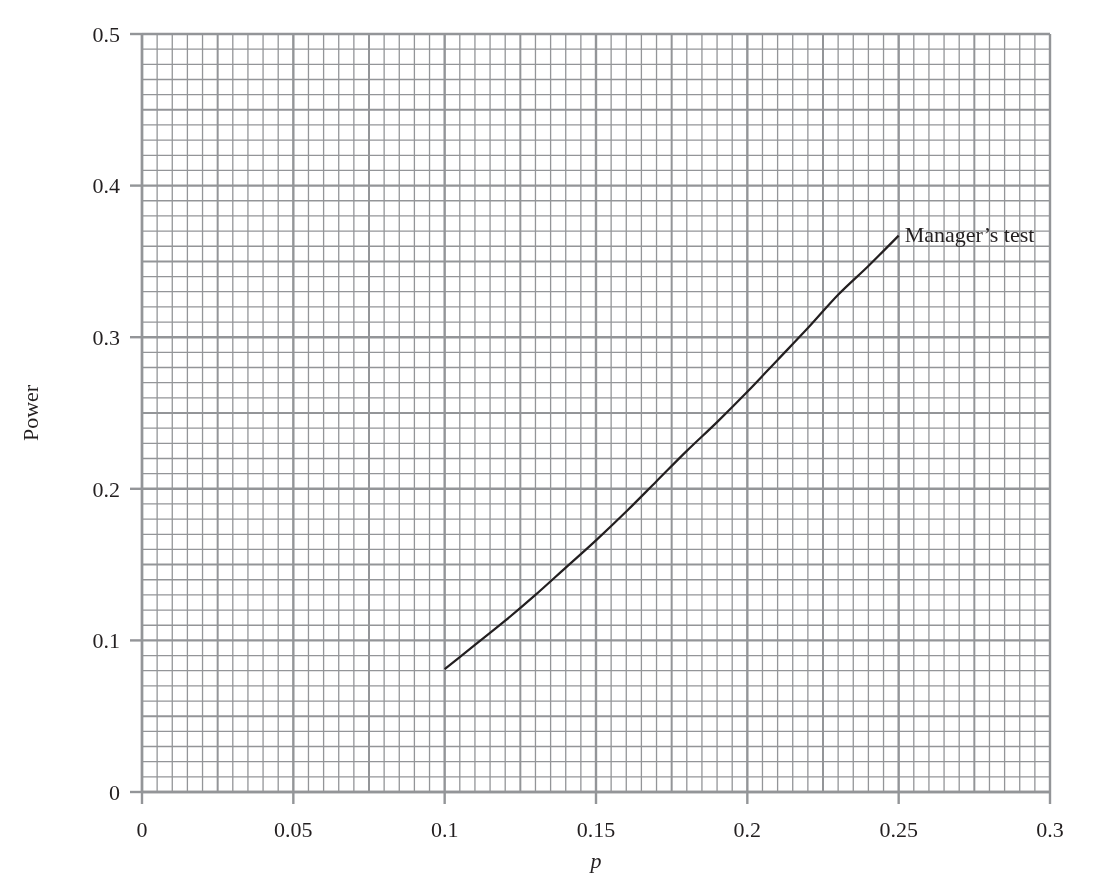 The image size is (1104, 889). I want to click on x-tick-label: 0.2, so click(747, 829).